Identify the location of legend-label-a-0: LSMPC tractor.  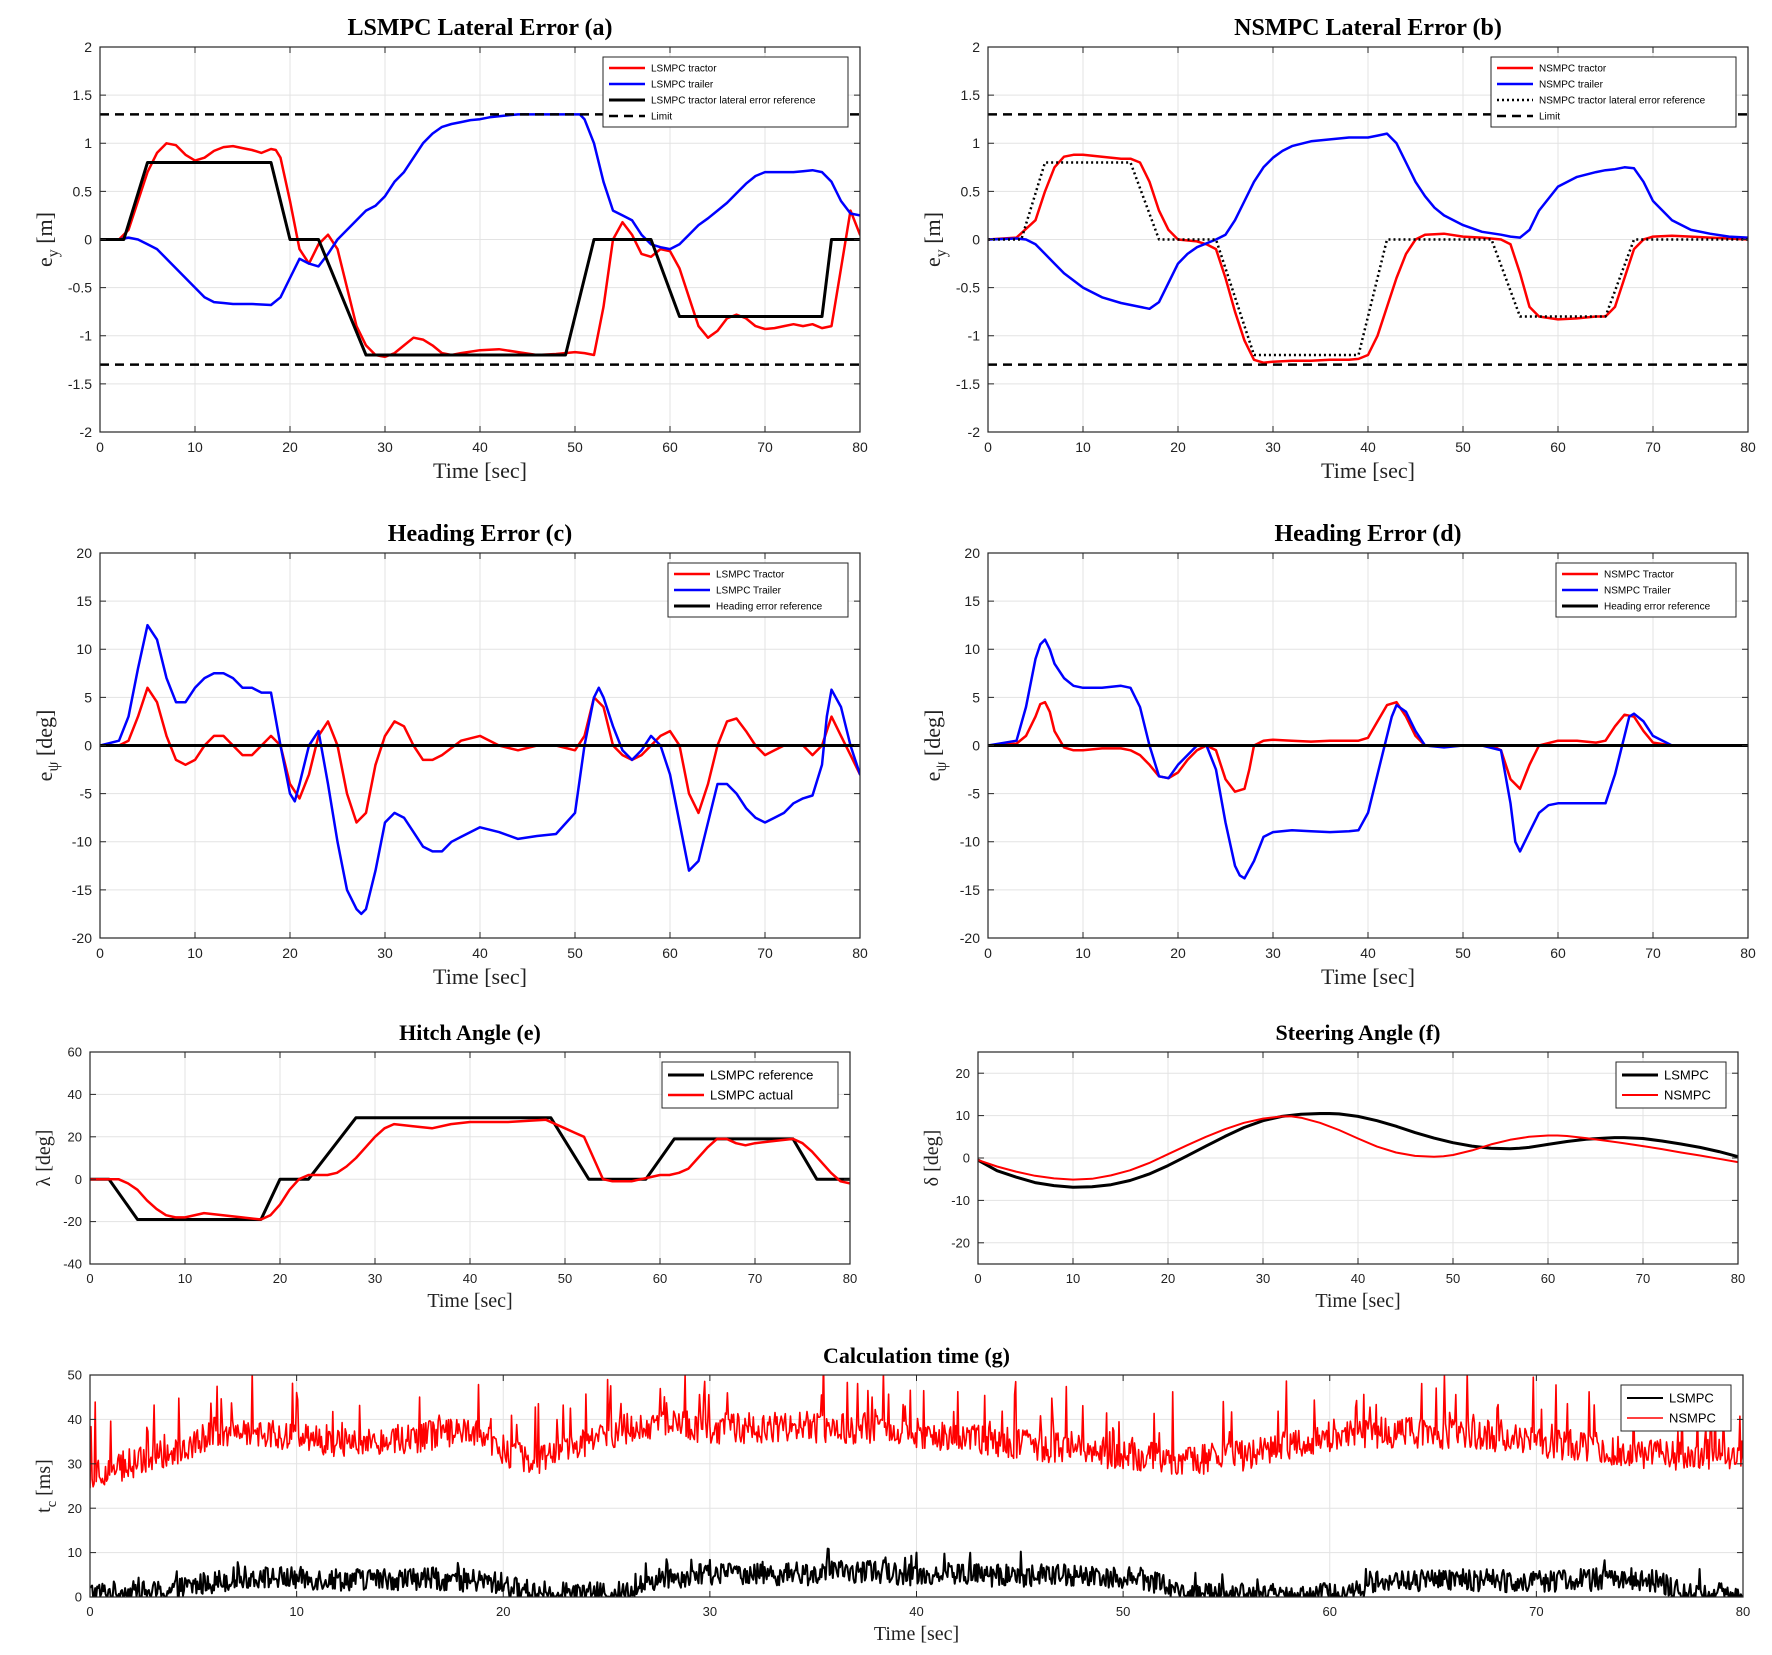
(684, 69).